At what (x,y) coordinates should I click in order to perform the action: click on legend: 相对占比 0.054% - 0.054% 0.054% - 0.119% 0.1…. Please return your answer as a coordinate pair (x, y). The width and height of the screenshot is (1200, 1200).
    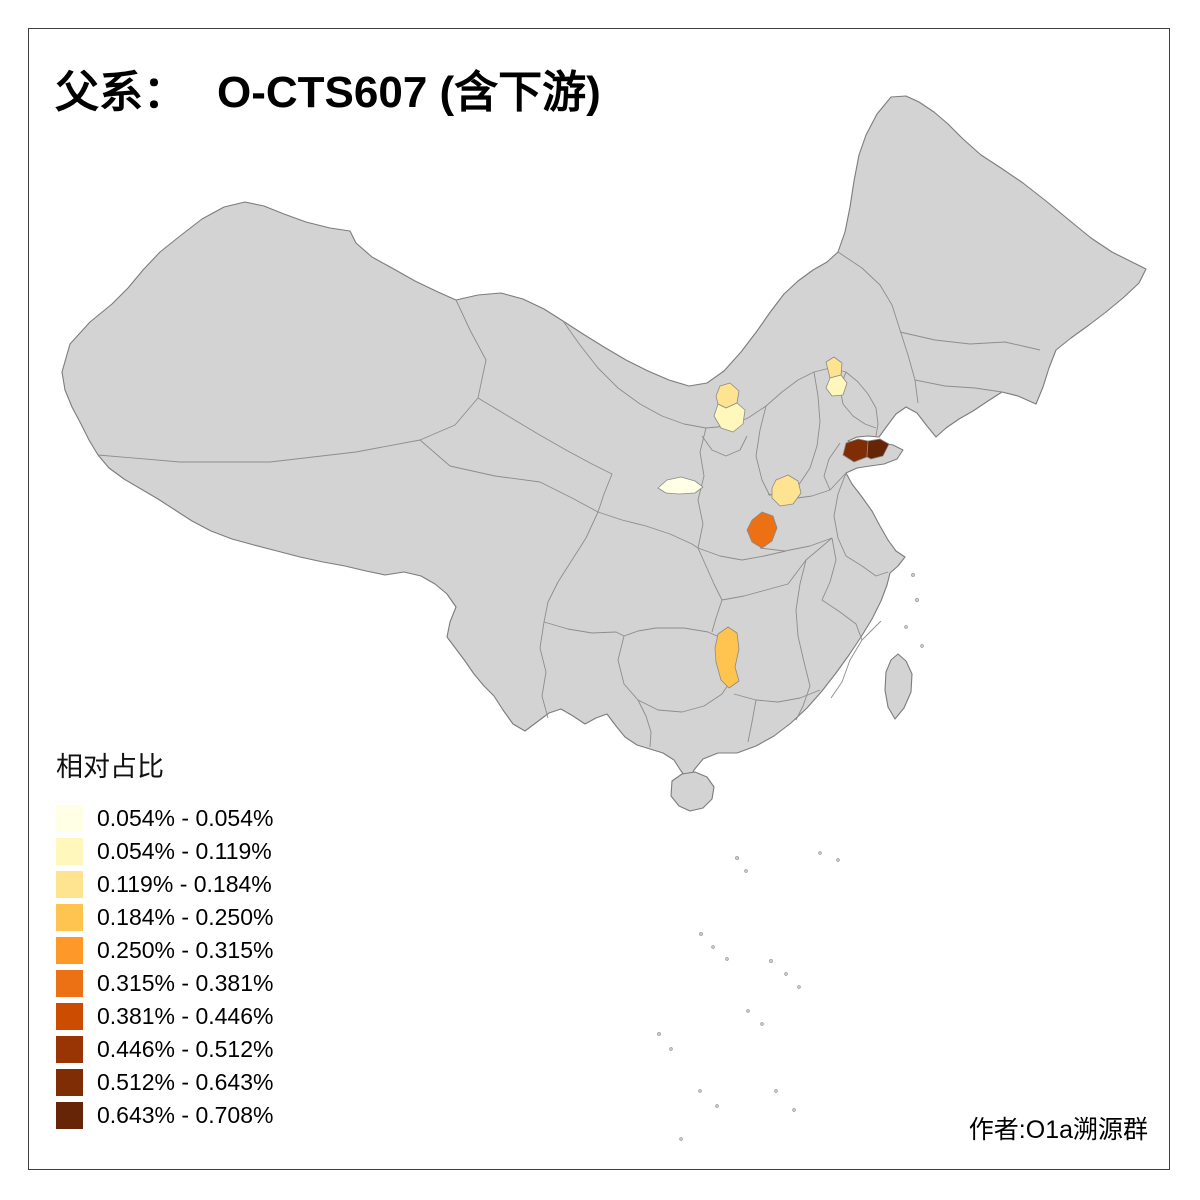
    Looking at the image, I should click on (164, 941).